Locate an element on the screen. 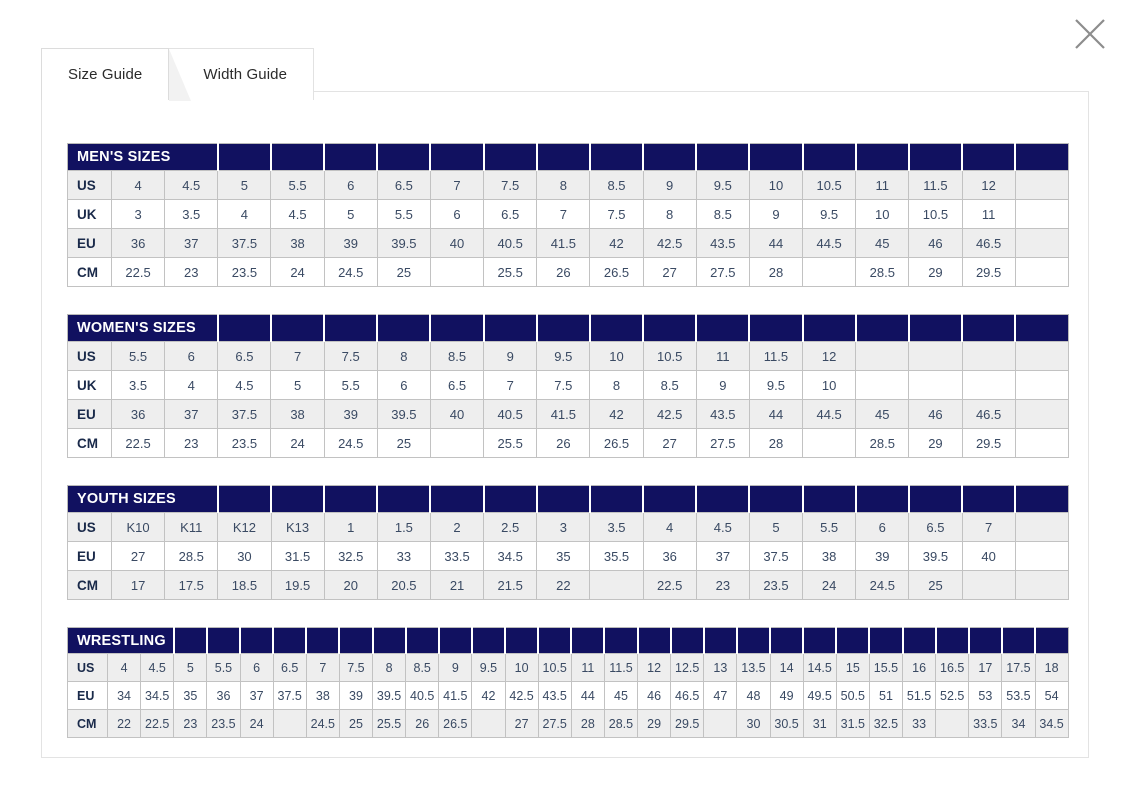  tab-width-guide: Width Guide is located at coordinates (241, 74).